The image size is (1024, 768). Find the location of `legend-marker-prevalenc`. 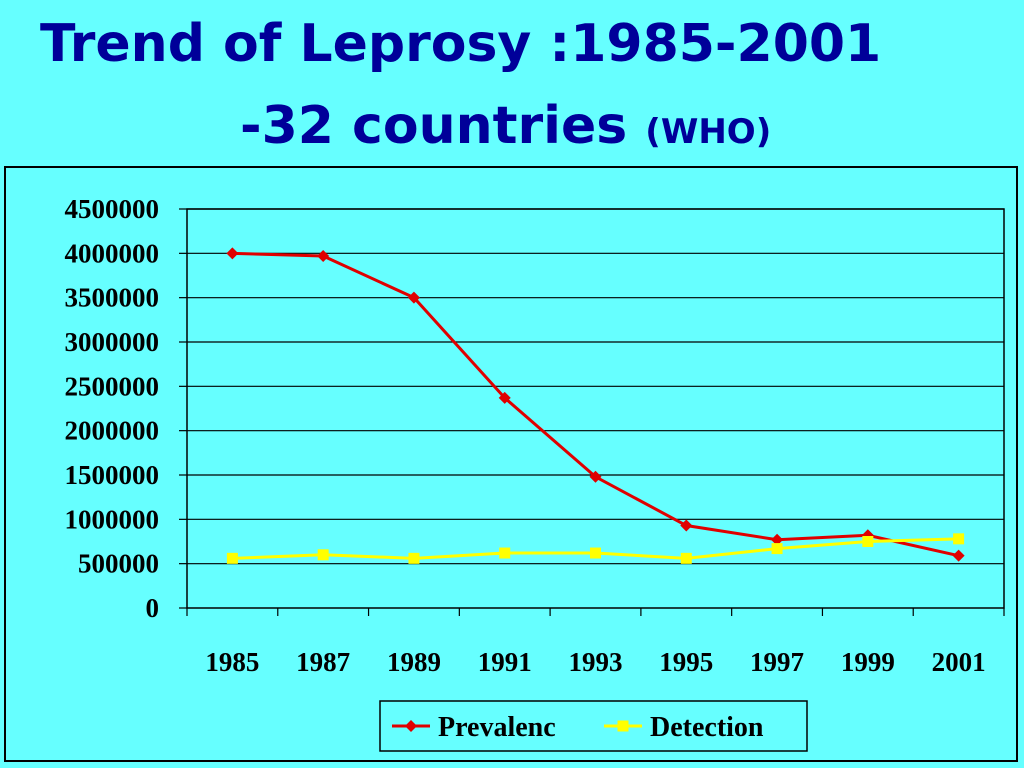

legend-marker-prevalenc is located at coordinates (411, 726).